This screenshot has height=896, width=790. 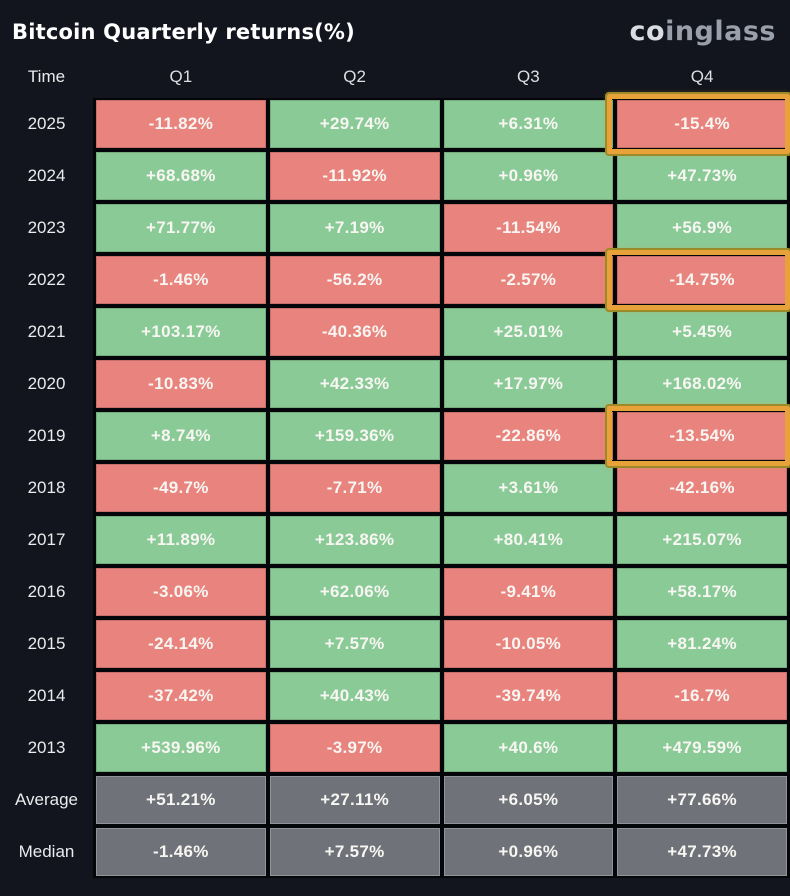 I want to click on row-label: 2019, so click(x=46, y=435).